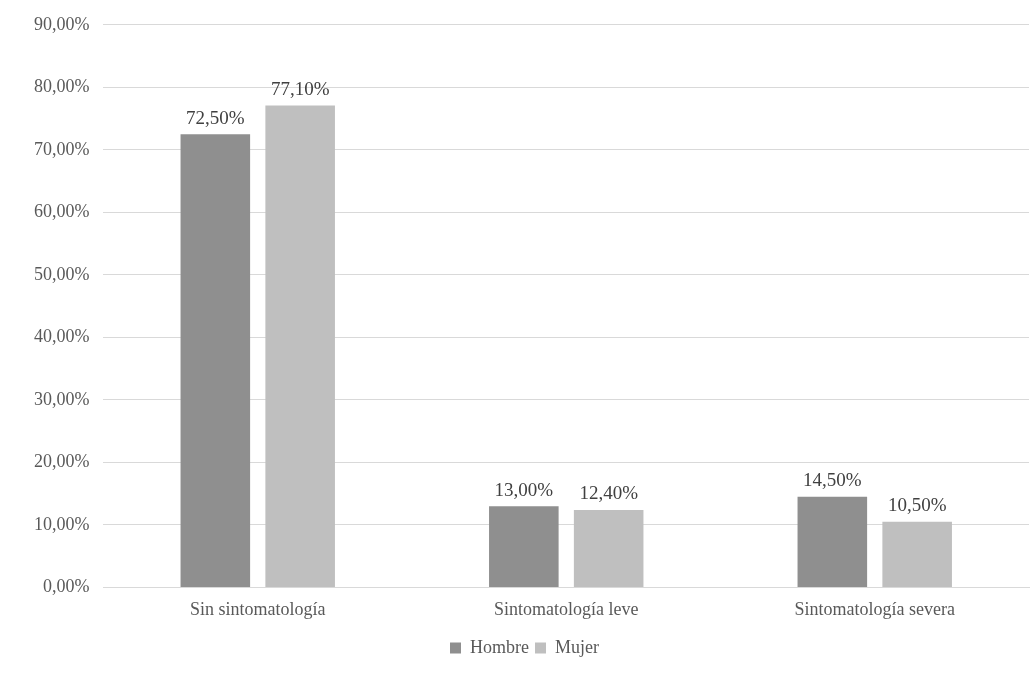 The height and width of the screenshot is (673, 1033). What do you see at coordinates (917, 505) in the screenshot?
I see `data-label: 10,50%` at bounding box center [917, 505].